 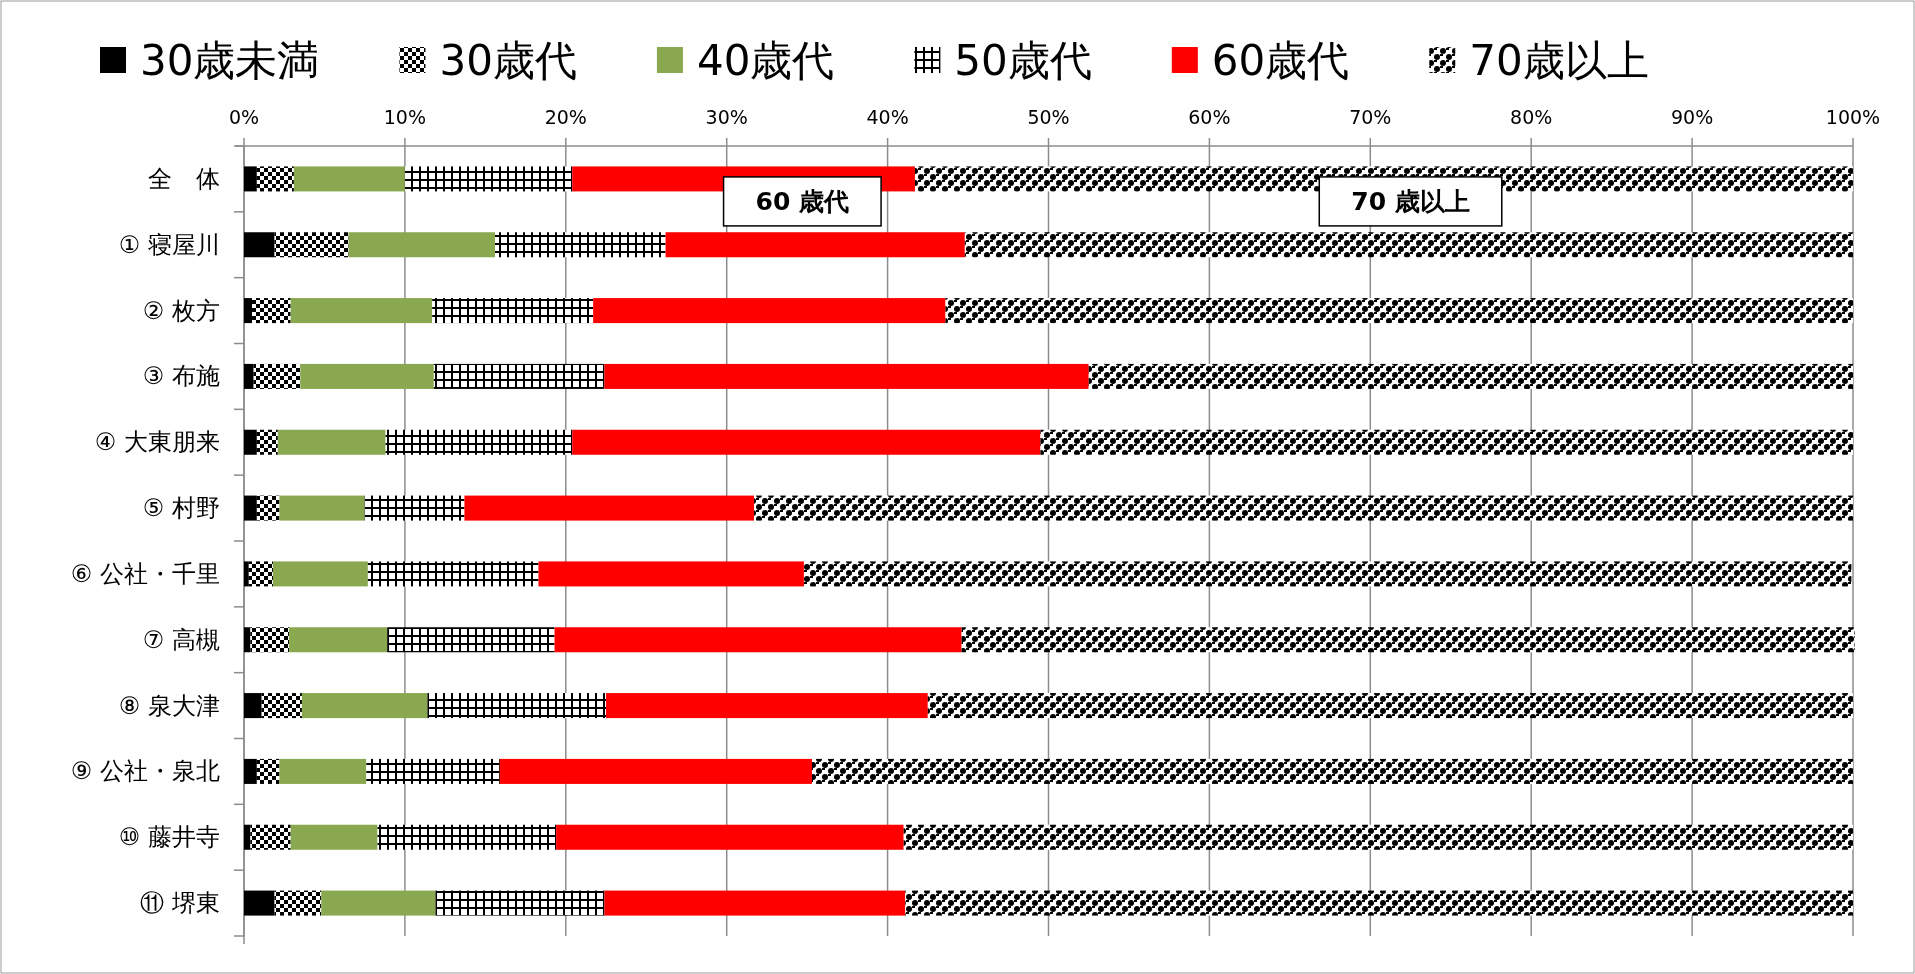 I want to click on y-tick-label: ⑧ 泉大津, so click(x=169, y=705).